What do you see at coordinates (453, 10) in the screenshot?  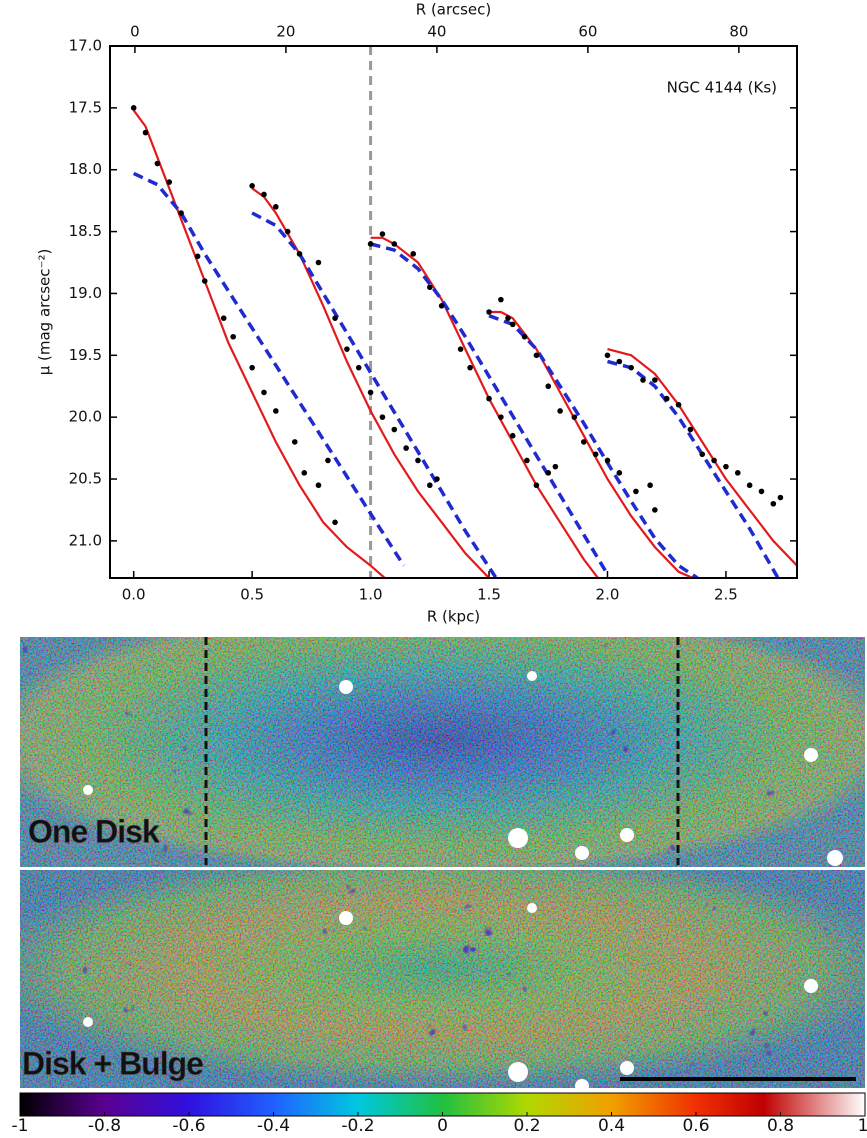 I see `x2-axis-label: R (arcsec)` at bounding box center [453, 10].